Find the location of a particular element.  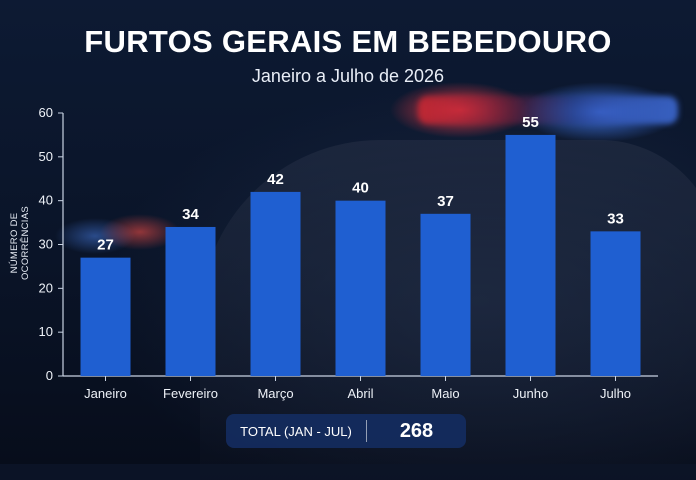

y-tick-label: 10 is located at coordinates (46, 331).